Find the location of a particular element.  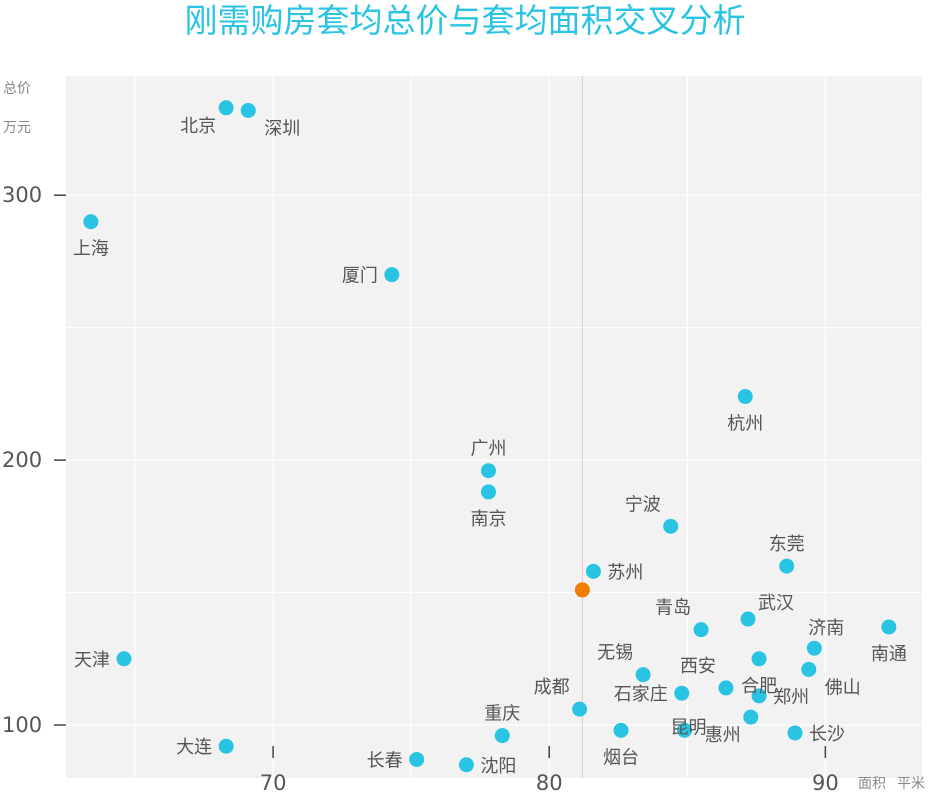

point-label-郑州: 郑州 is located at coordinates (791, 697).